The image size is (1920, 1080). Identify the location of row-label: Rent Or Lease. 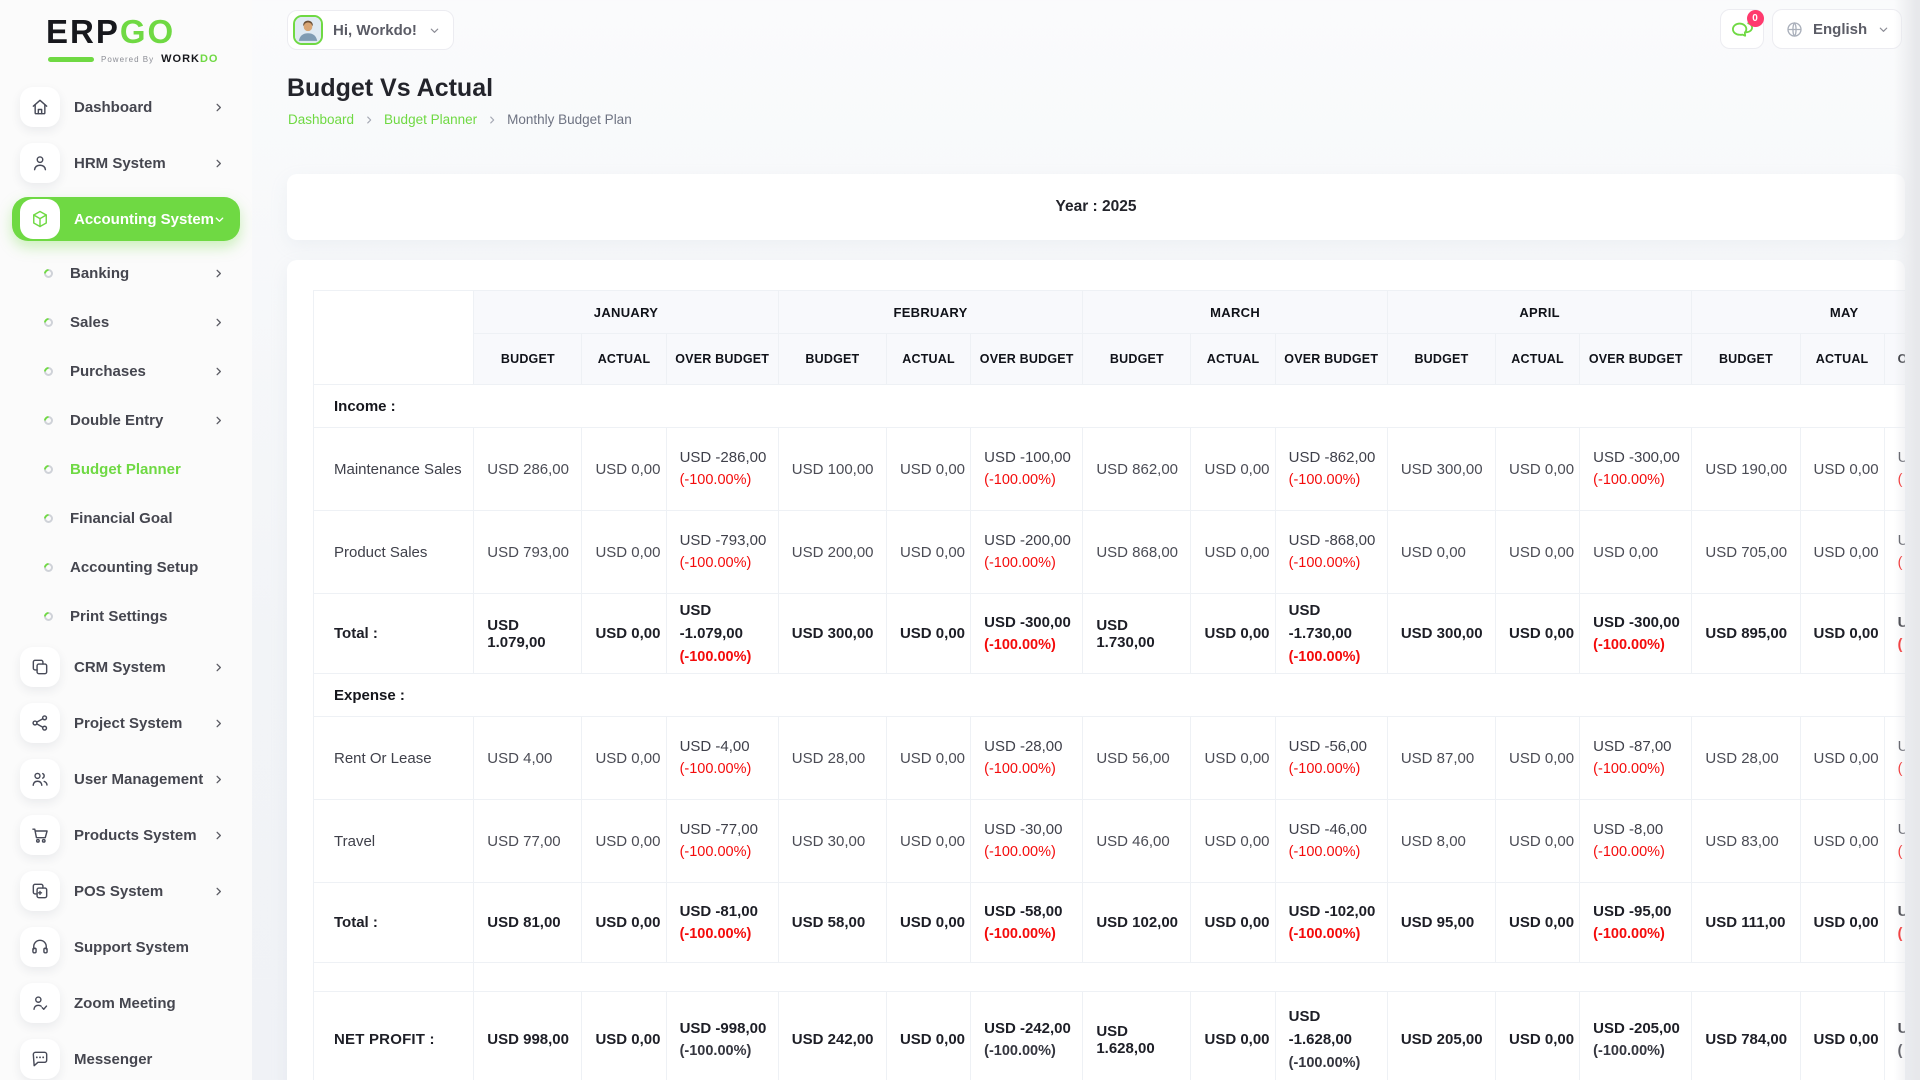
(394, 758).